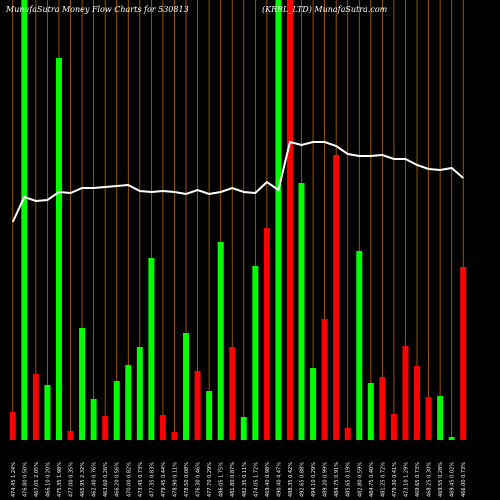 This screenshot has height=500, width=500. I want to click on chart-subtitle: (KRBL_LTD) MunafaSutra.com, so click(325, 9).